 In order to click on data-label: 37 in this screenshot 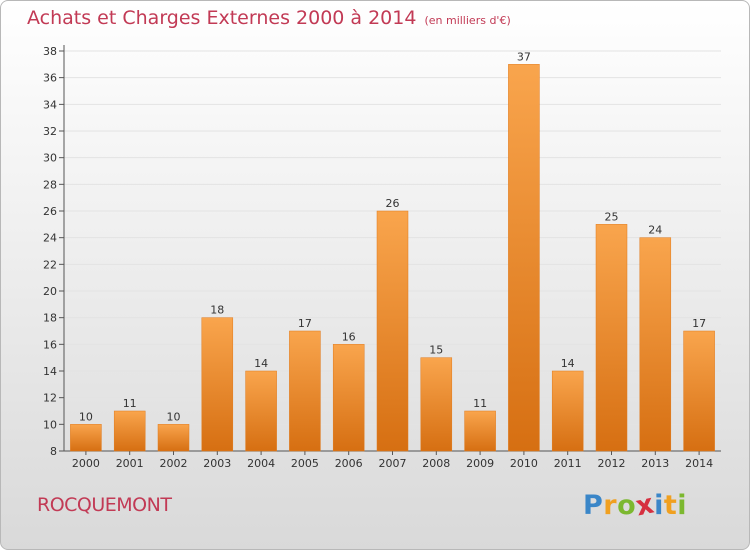, I will do `click(524, 56)`.